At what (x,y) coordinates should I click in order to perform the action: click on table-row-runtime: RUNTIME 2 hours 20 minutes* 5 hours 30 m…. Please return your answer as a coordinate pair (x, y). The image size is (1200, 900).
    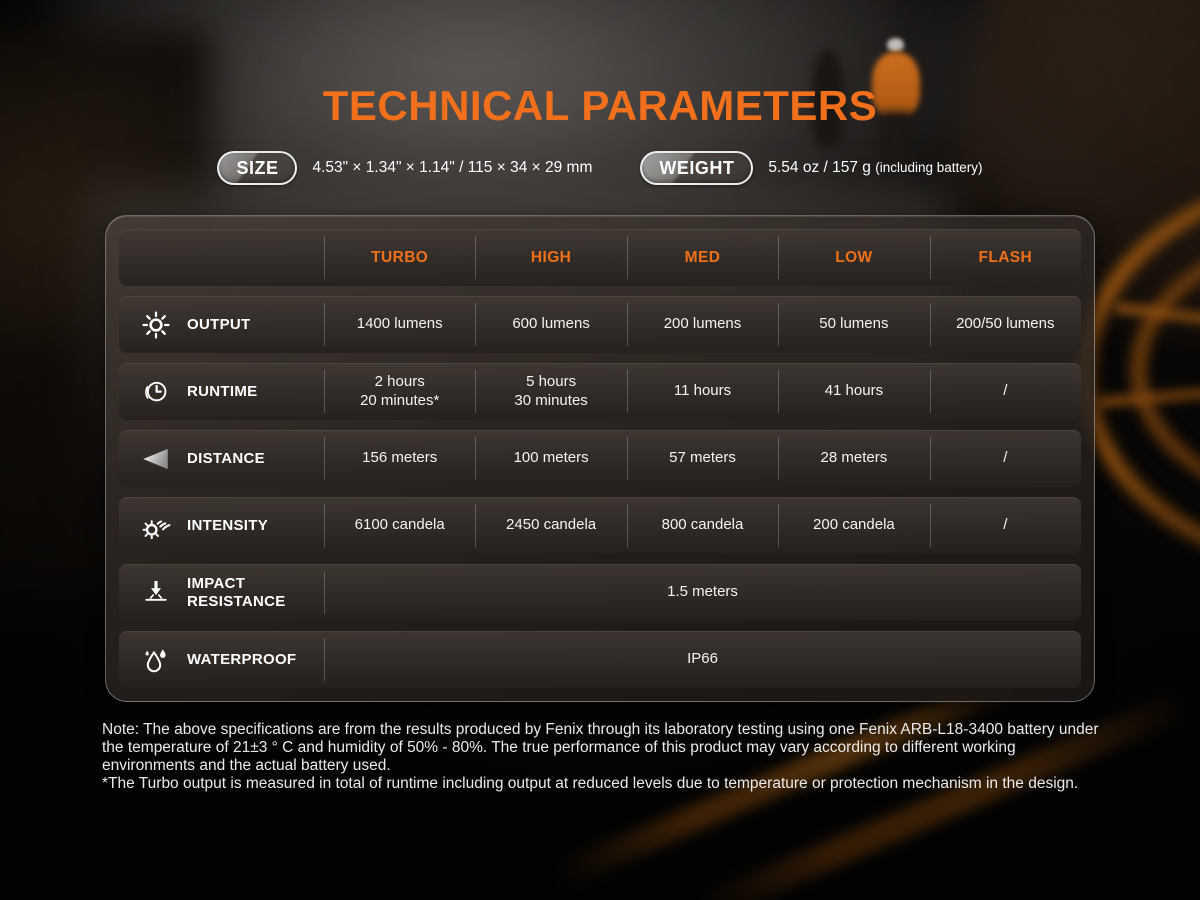
    Looking at the image, I should click on (600, 391).